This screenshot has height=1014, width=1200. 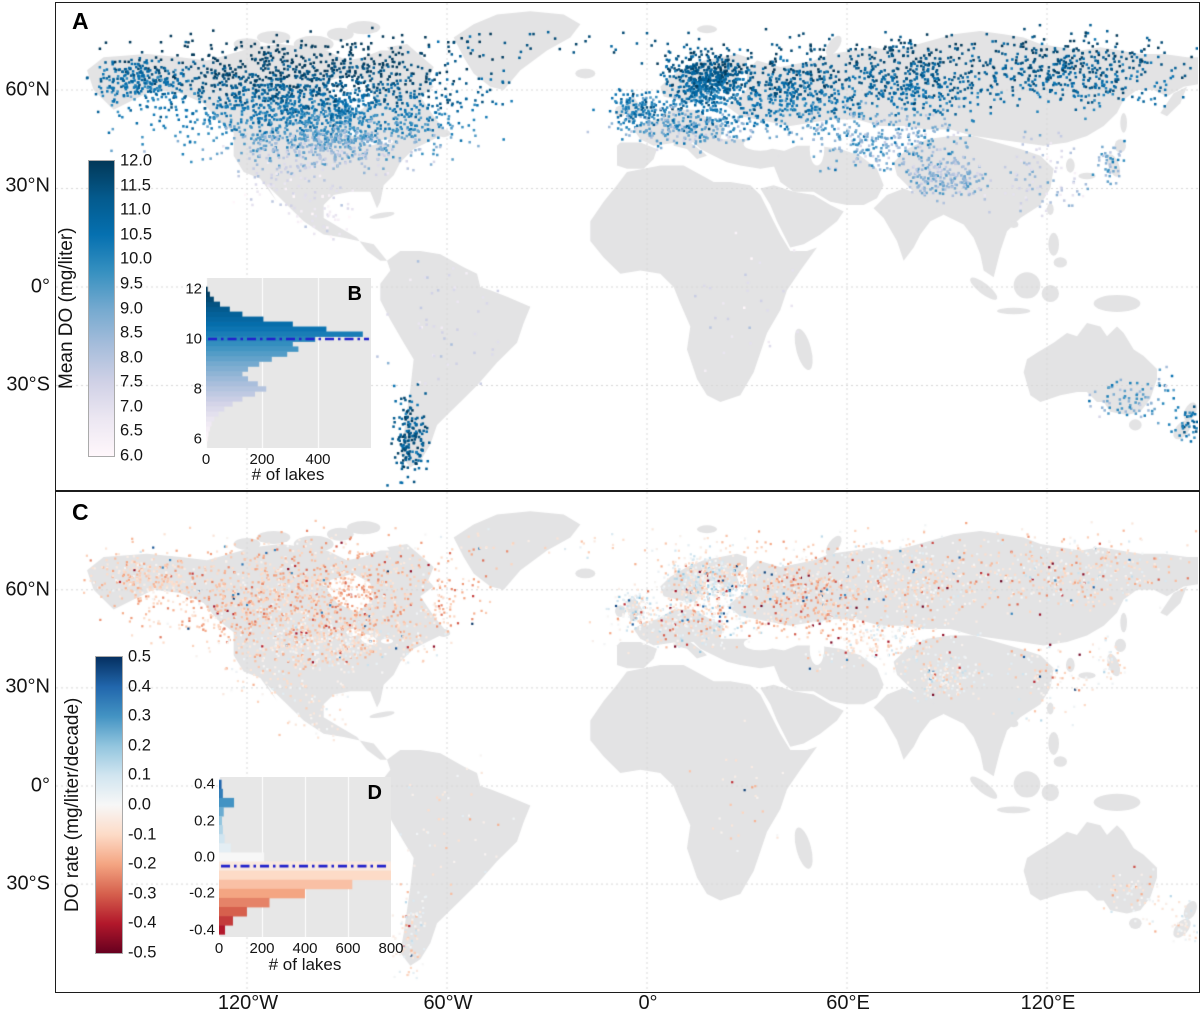 I want to click on colorbar-mean-do-tick: 12.0, so click(x=136, y=160).